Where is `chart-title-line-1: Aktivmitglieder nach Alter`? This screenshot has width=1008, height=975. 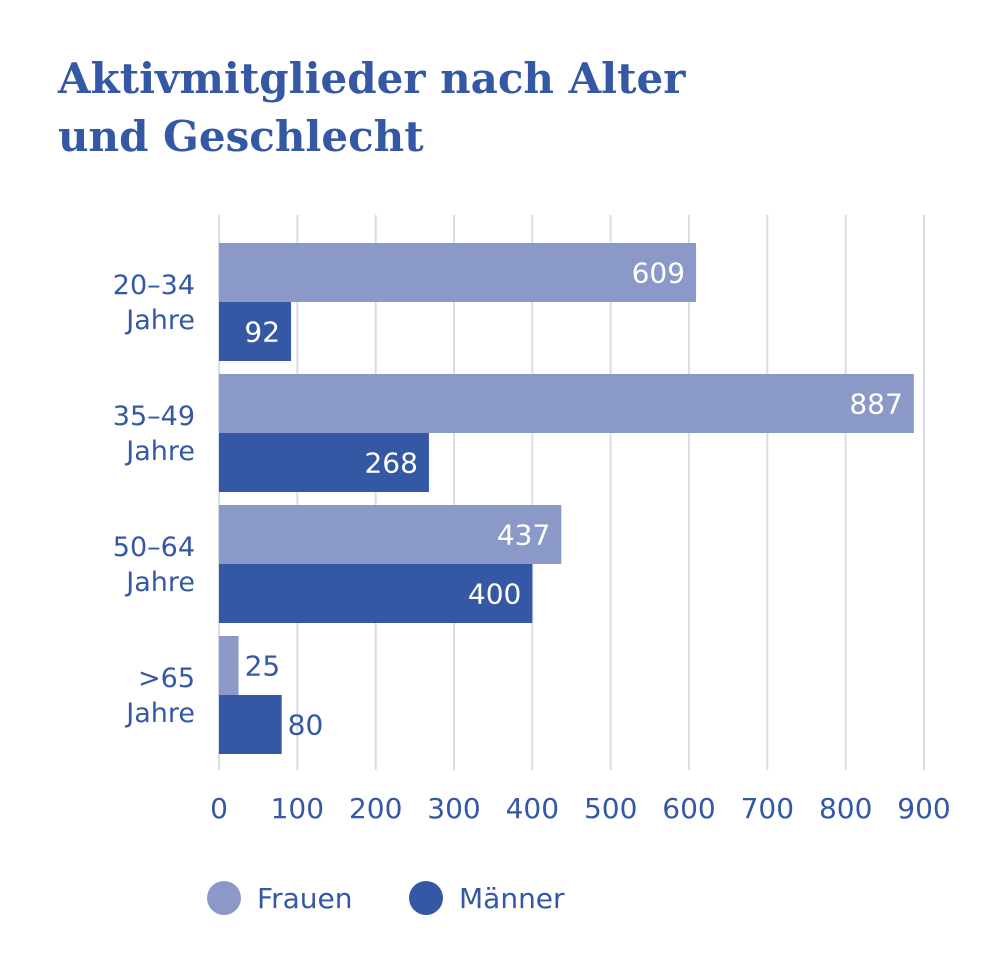 chart-title-line-1: Aktivmitglieder nach Alter is located at coordinates (372, 78).